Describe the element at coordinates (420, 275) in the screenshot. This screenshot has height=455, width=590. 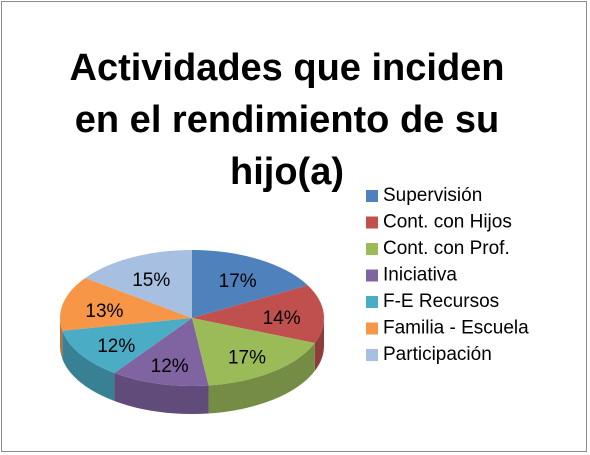
I see `legend-label: Iniciativa` at that location.